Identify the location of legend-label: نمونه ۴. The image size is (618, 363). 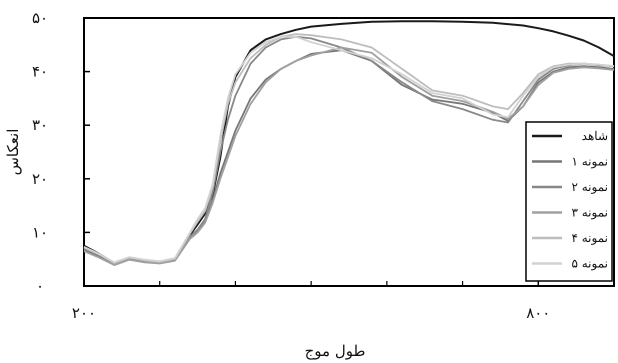
(589, 238).